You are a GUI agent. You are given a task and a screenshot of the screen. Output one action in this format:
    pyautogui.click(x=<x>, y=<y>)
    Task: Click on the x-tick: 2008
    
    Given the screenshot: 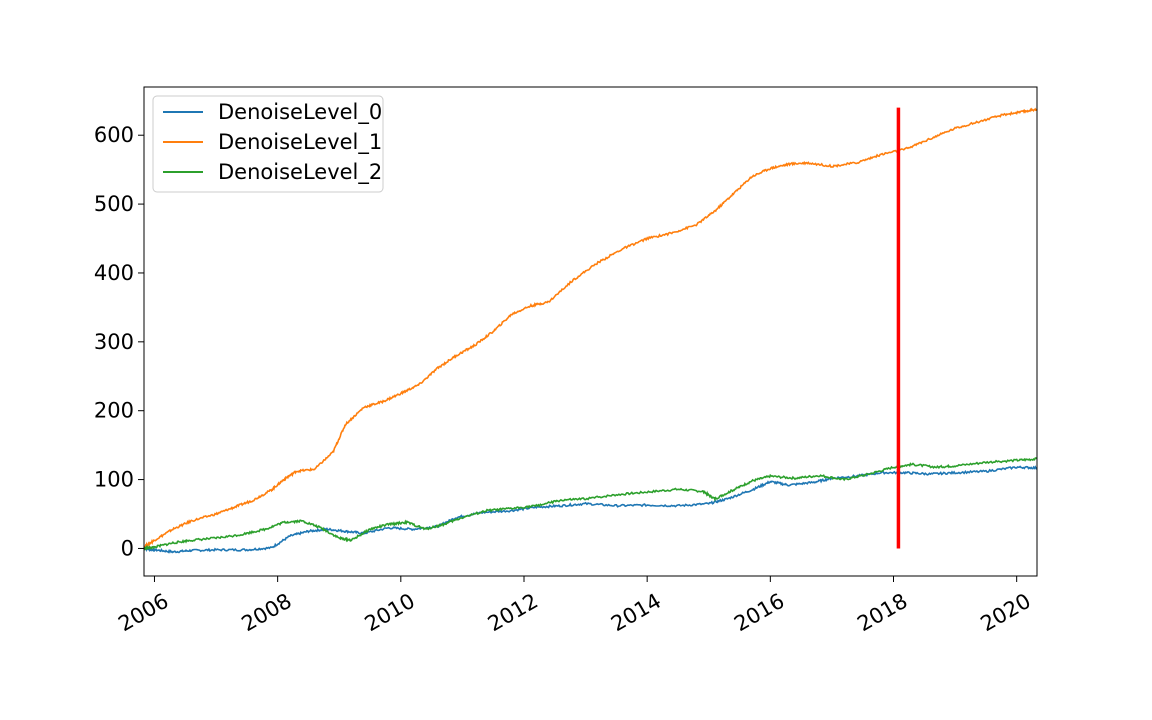 What is the action you would take?
    pyautogui.click(x=266, y=606)
    